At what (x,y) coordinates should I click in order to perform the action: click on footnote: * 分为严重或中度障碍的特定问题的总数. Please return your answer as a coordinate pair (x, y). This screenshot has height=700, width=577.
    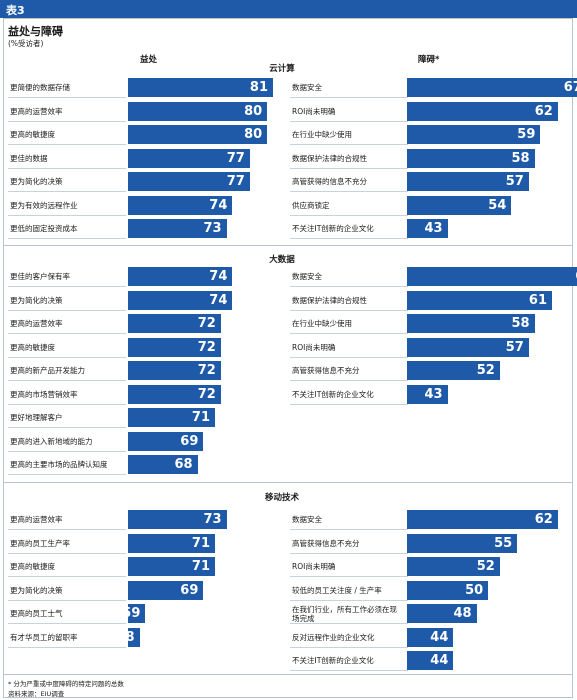
    Looking at the image, I should click on (66, 684).